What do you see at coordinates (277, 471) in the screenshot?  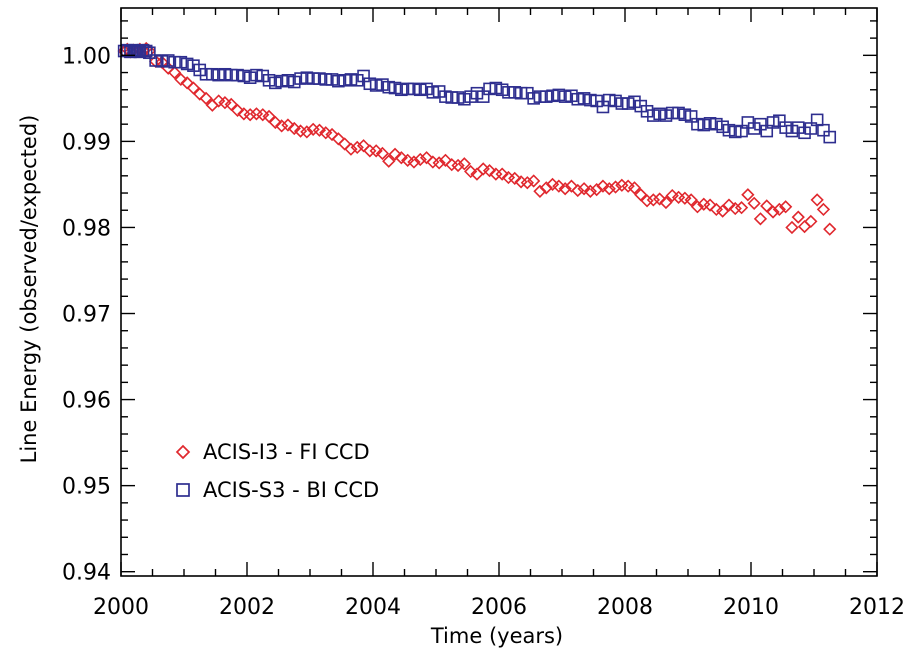 I see `legend: ACIS-I3 - FI CCD ACIS-S3 - BI CCD` at bounding box center [277, 471].